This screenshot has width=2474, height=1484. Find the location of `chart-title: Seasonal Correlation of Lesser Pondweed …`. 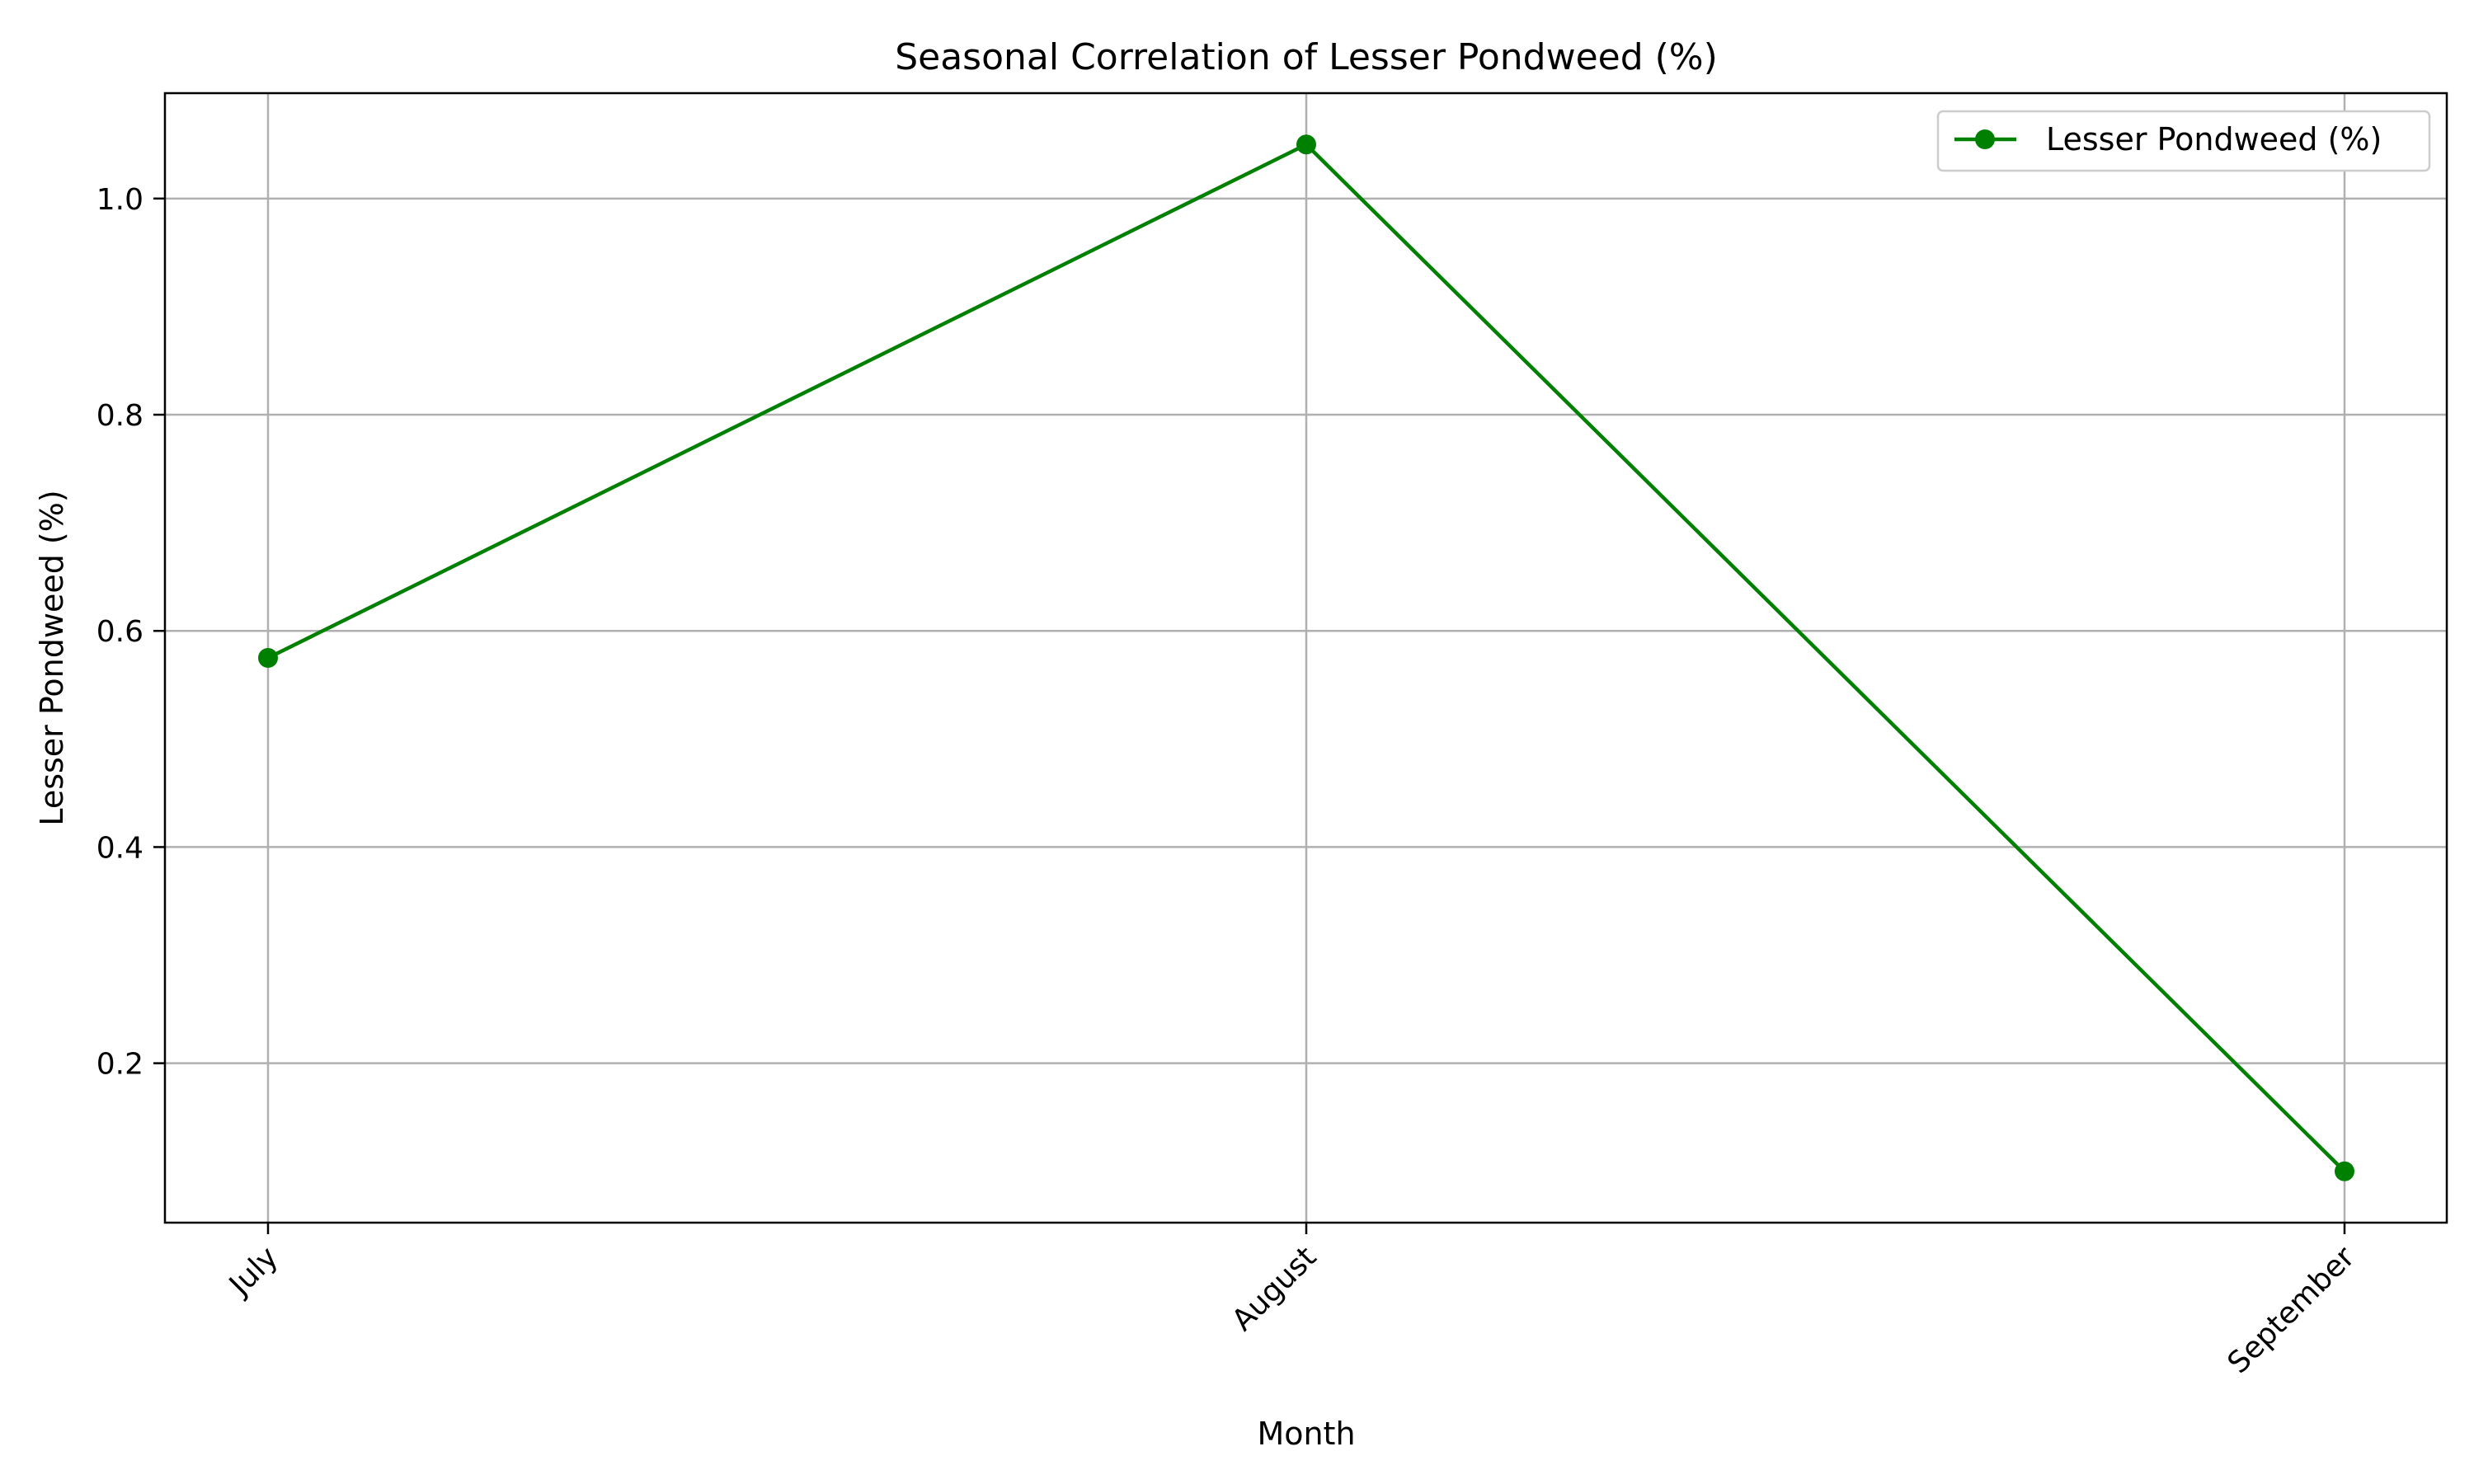

chart-title: Seasonal Correlation of Lesser Pondweed … is located at coordinates (1306, 57).